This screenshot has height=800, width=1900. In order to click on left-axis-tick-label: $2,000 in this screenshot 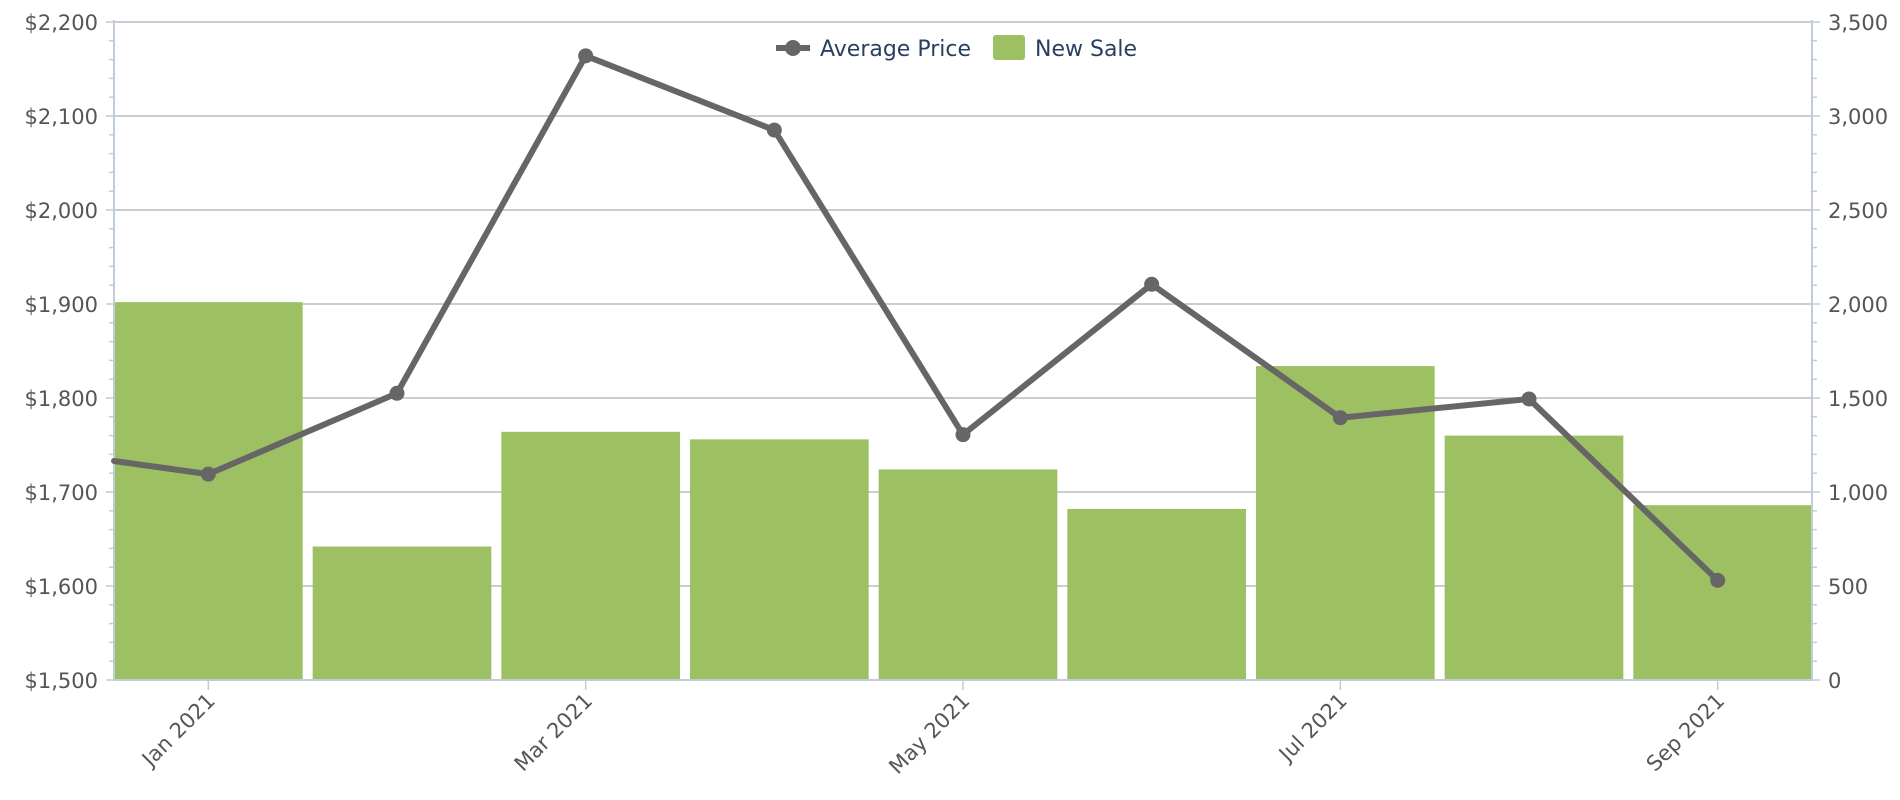, I will do `click(61, 211)`.